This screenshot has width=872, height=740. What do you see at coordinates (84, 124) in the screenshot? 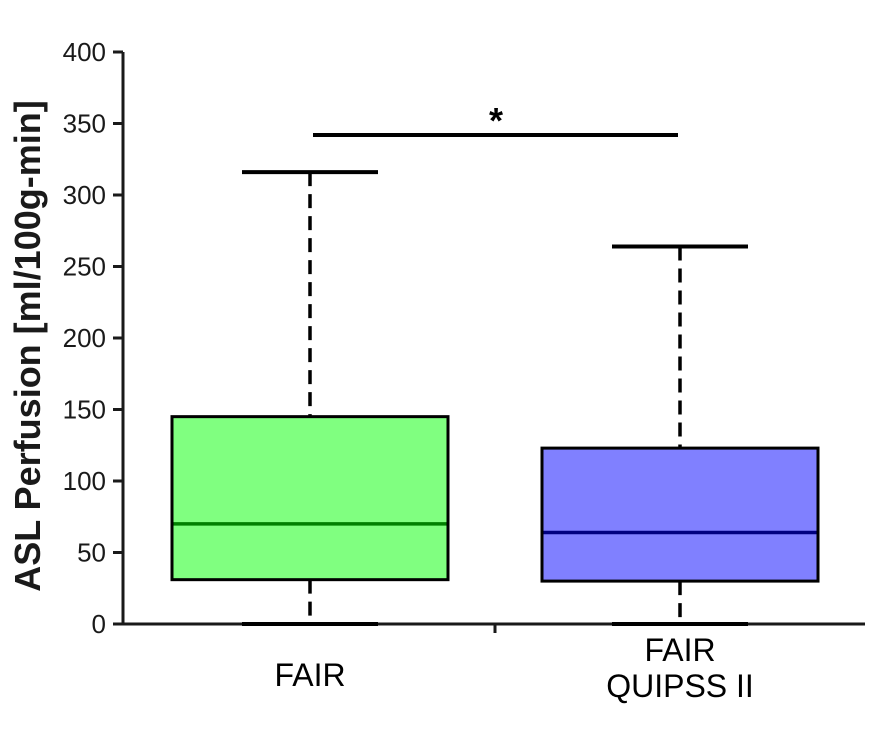
I see `y-tick-label: 350` at bounding box center [84, 124].